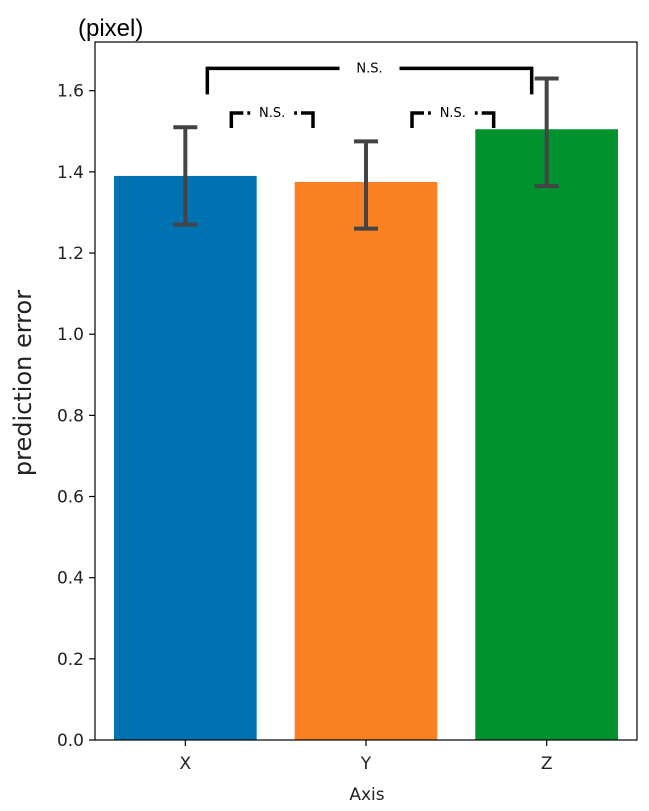 The image size is (649, 811). Describe the element at coordinates (366, 185) in the screenshot. I see `error-bar-y` at that location.